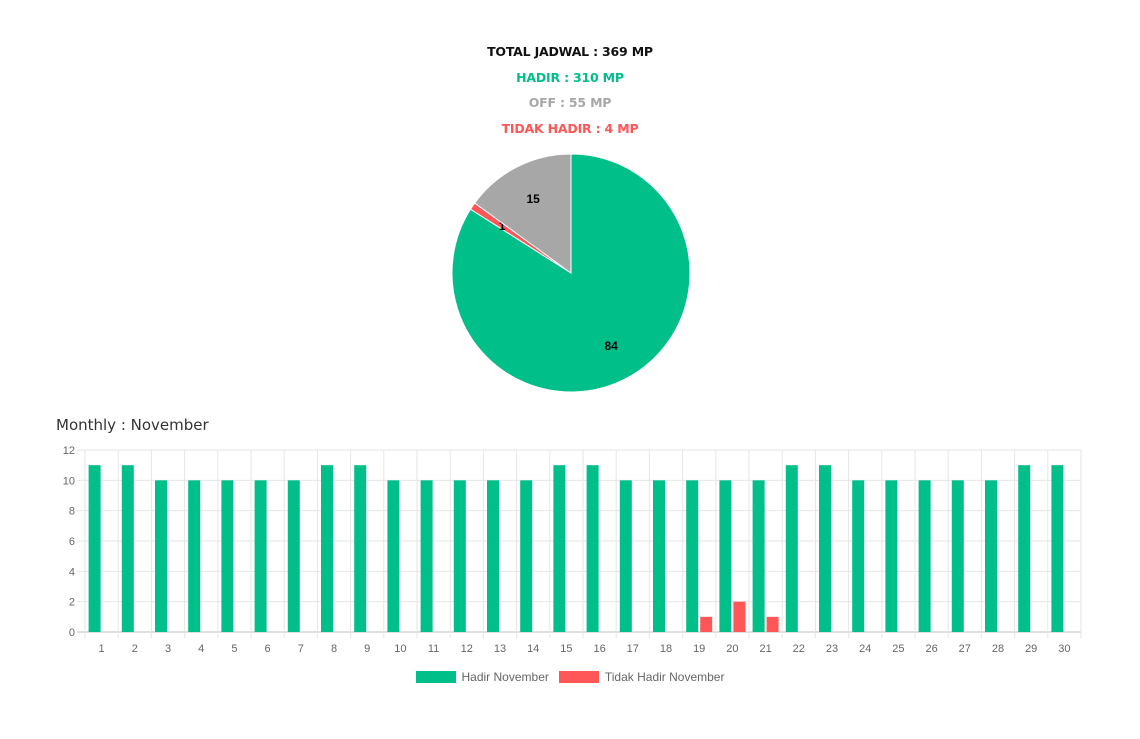 Image resolution: width=1140 pixels, height=739 pixels. Describe the element at coordinates (865, 649) in the screenshot. I see `x-tick-label: 24` at that location.